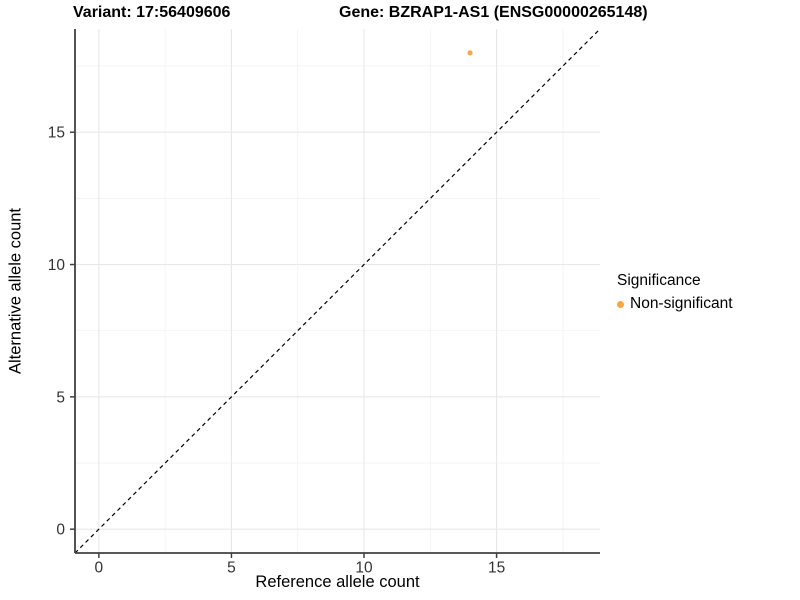 This screenshot has width=800, height=600. I want to click on x-tick-label: 15, so click(496, 568).